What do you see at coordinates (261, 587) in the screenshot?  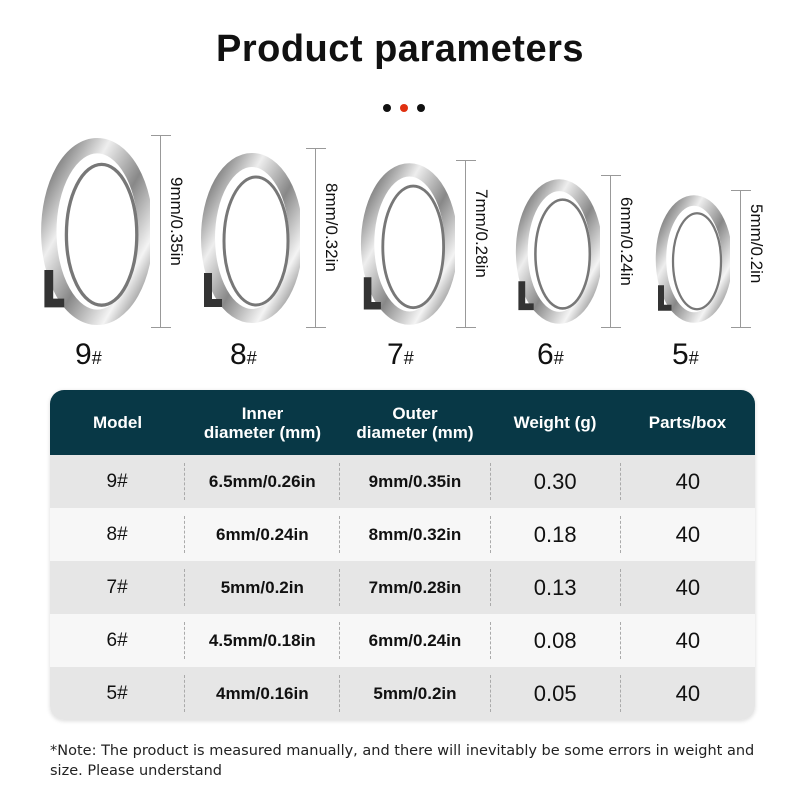 I see `cell-inner-diameter: 5mm/0.2in` at bounding box center [261, 587].